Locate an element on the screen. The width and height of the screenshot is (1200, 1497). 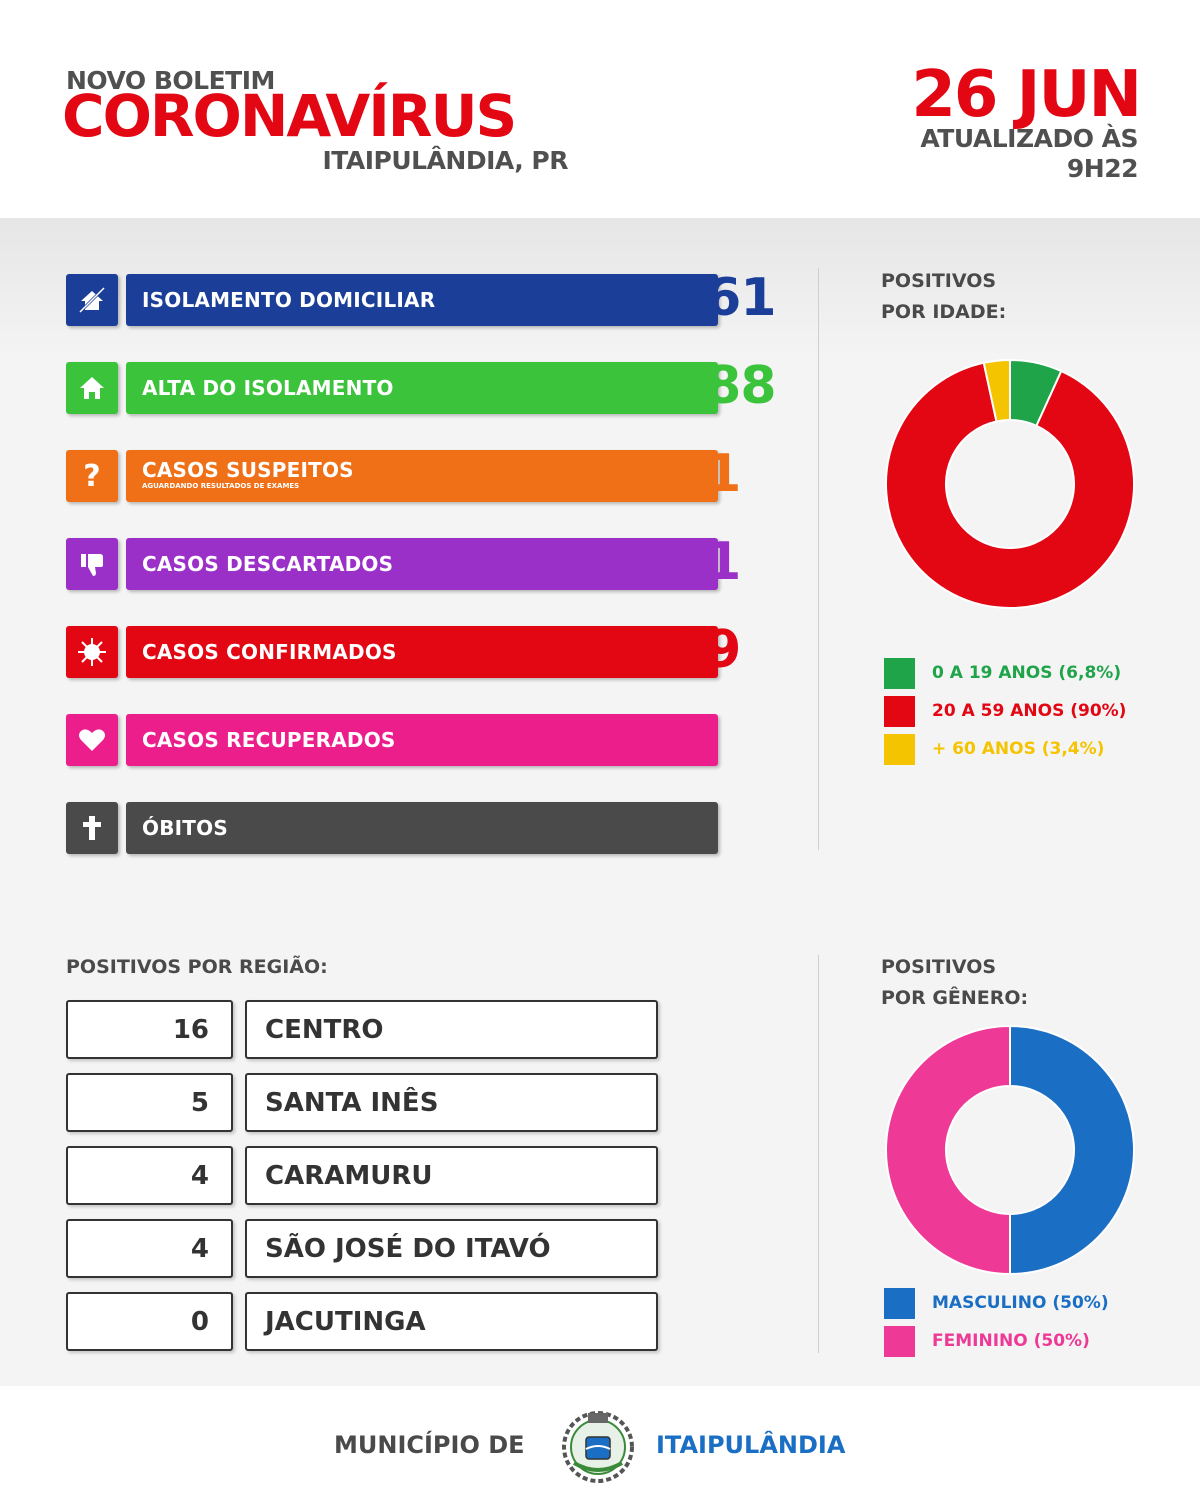
region-row: 16 CENTRO is located at coordinates (363, 1032).